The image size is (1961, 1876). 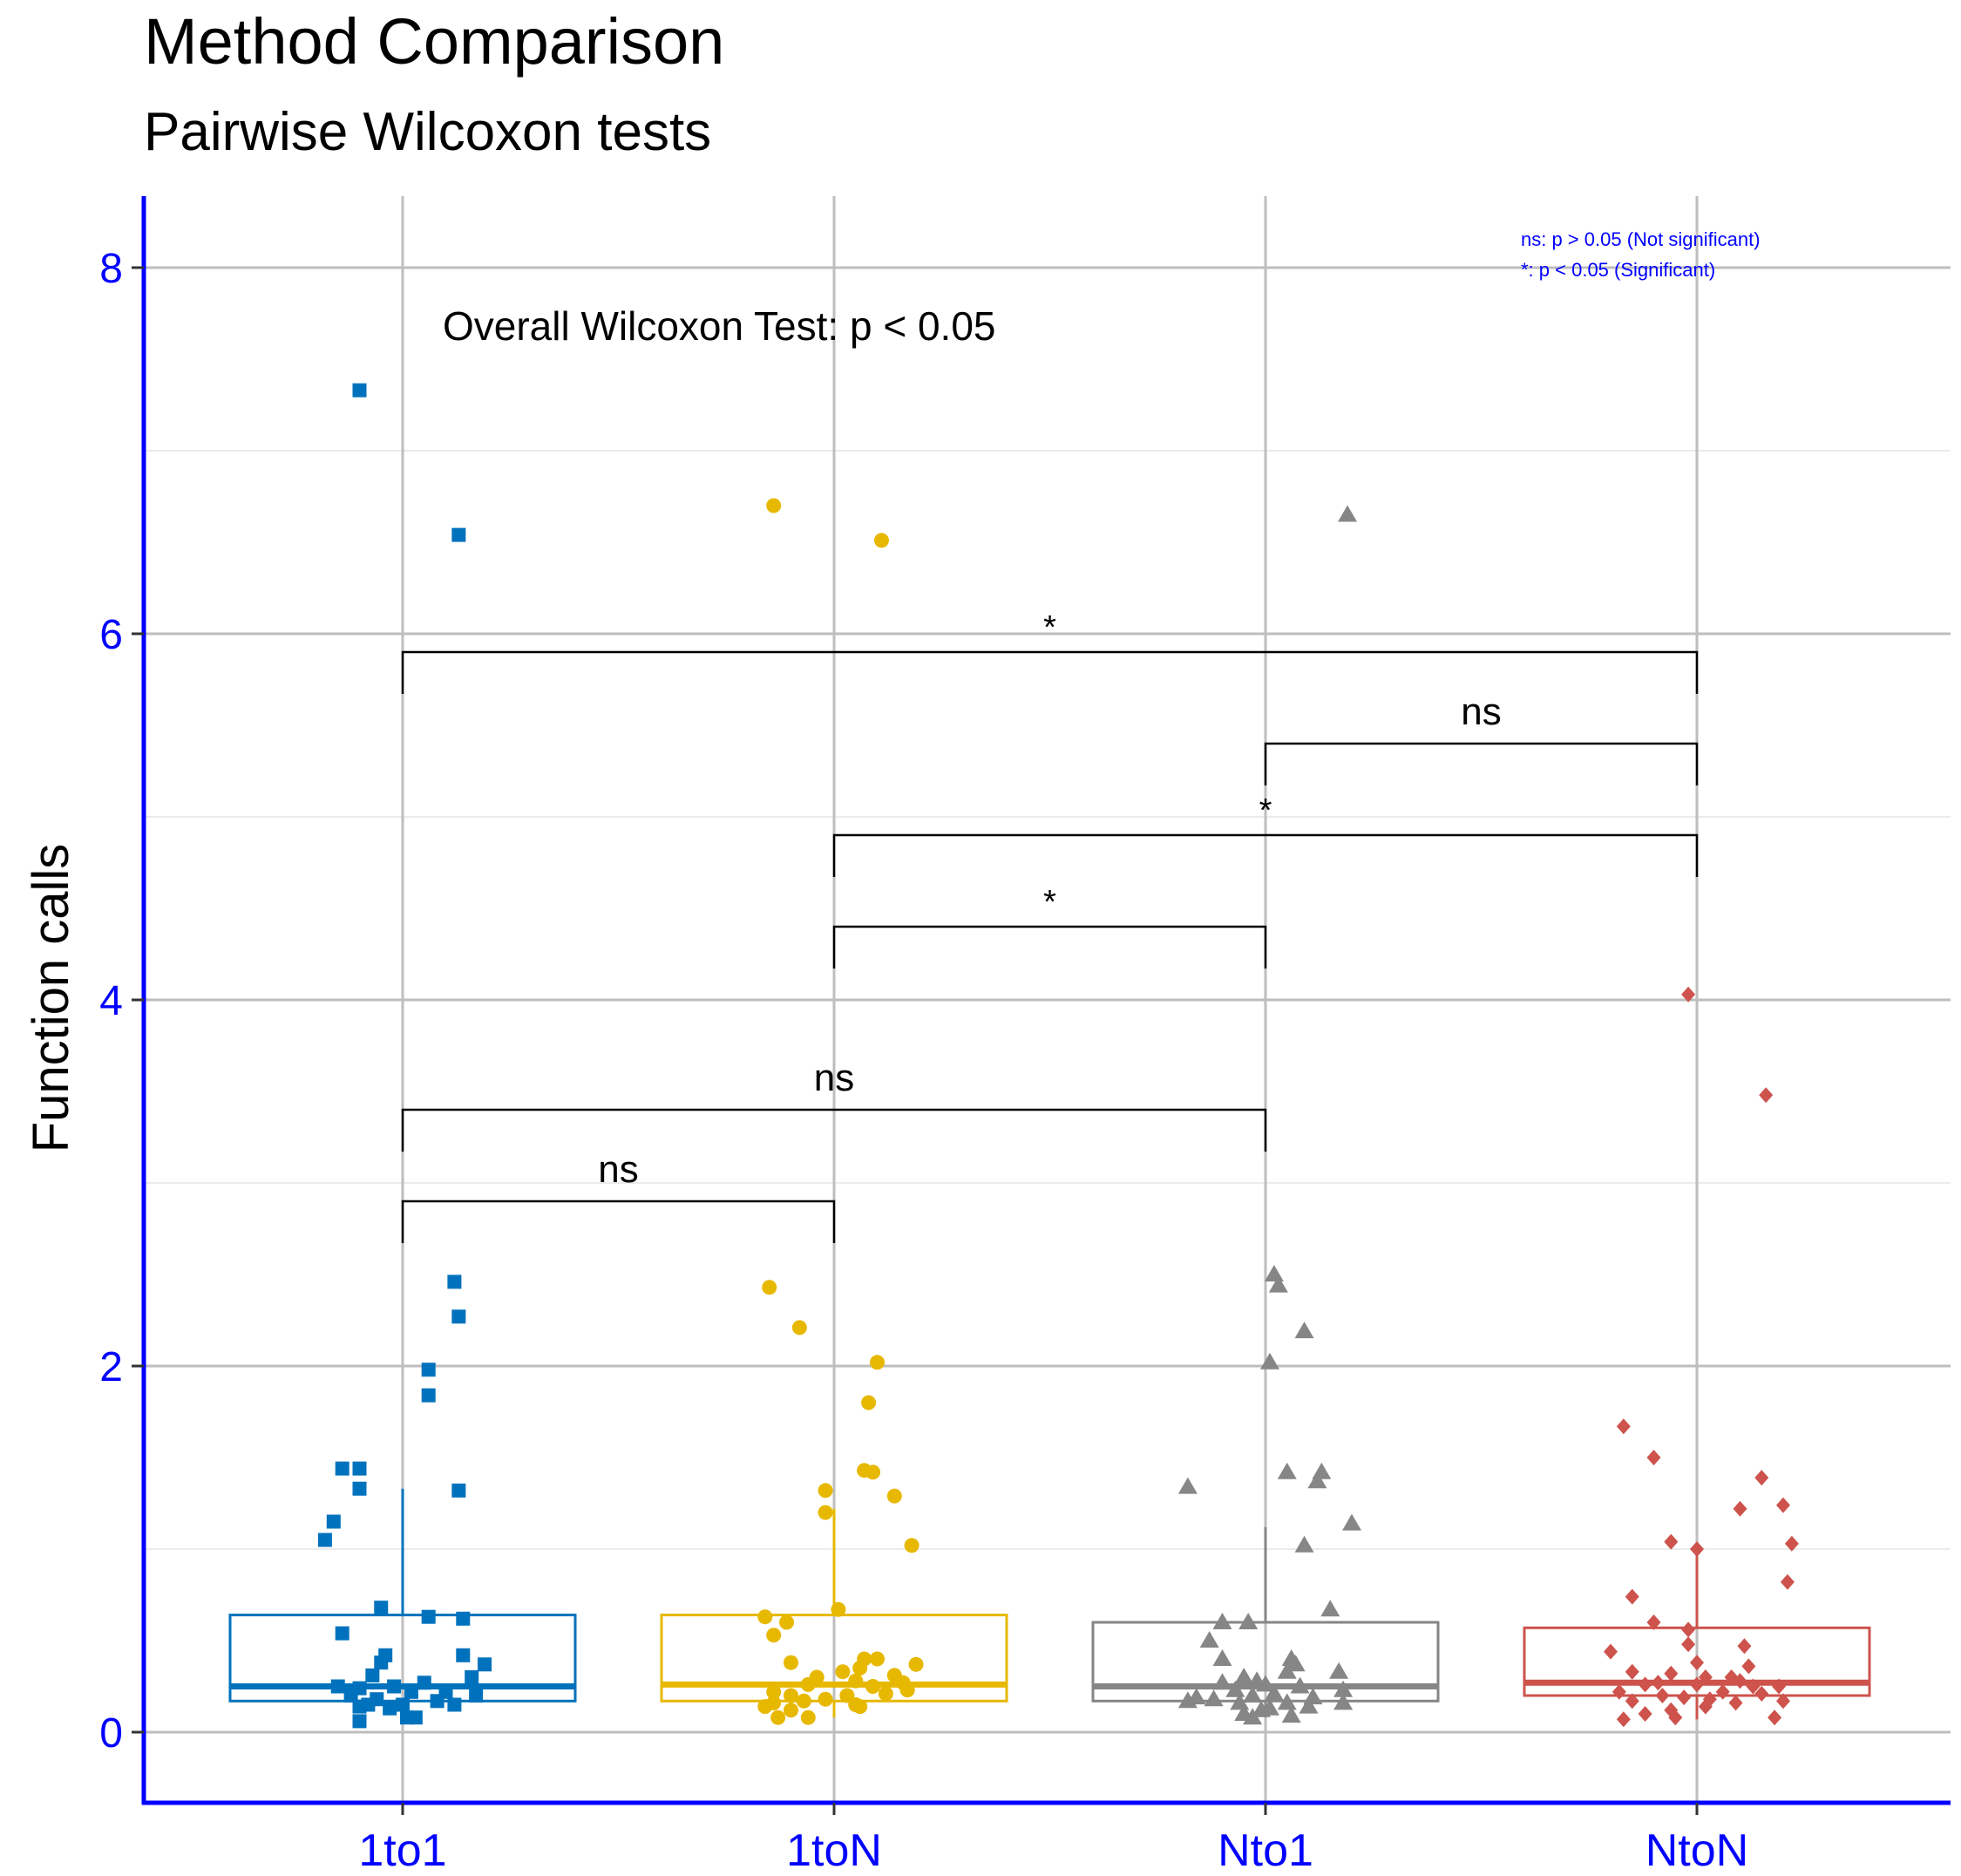 What do you see at coordinates (1641, 239) in the screenshot?
I see `significance-legend-note: ns: p > 0.05 (Not significant)` at bounding box center [1641, 239].